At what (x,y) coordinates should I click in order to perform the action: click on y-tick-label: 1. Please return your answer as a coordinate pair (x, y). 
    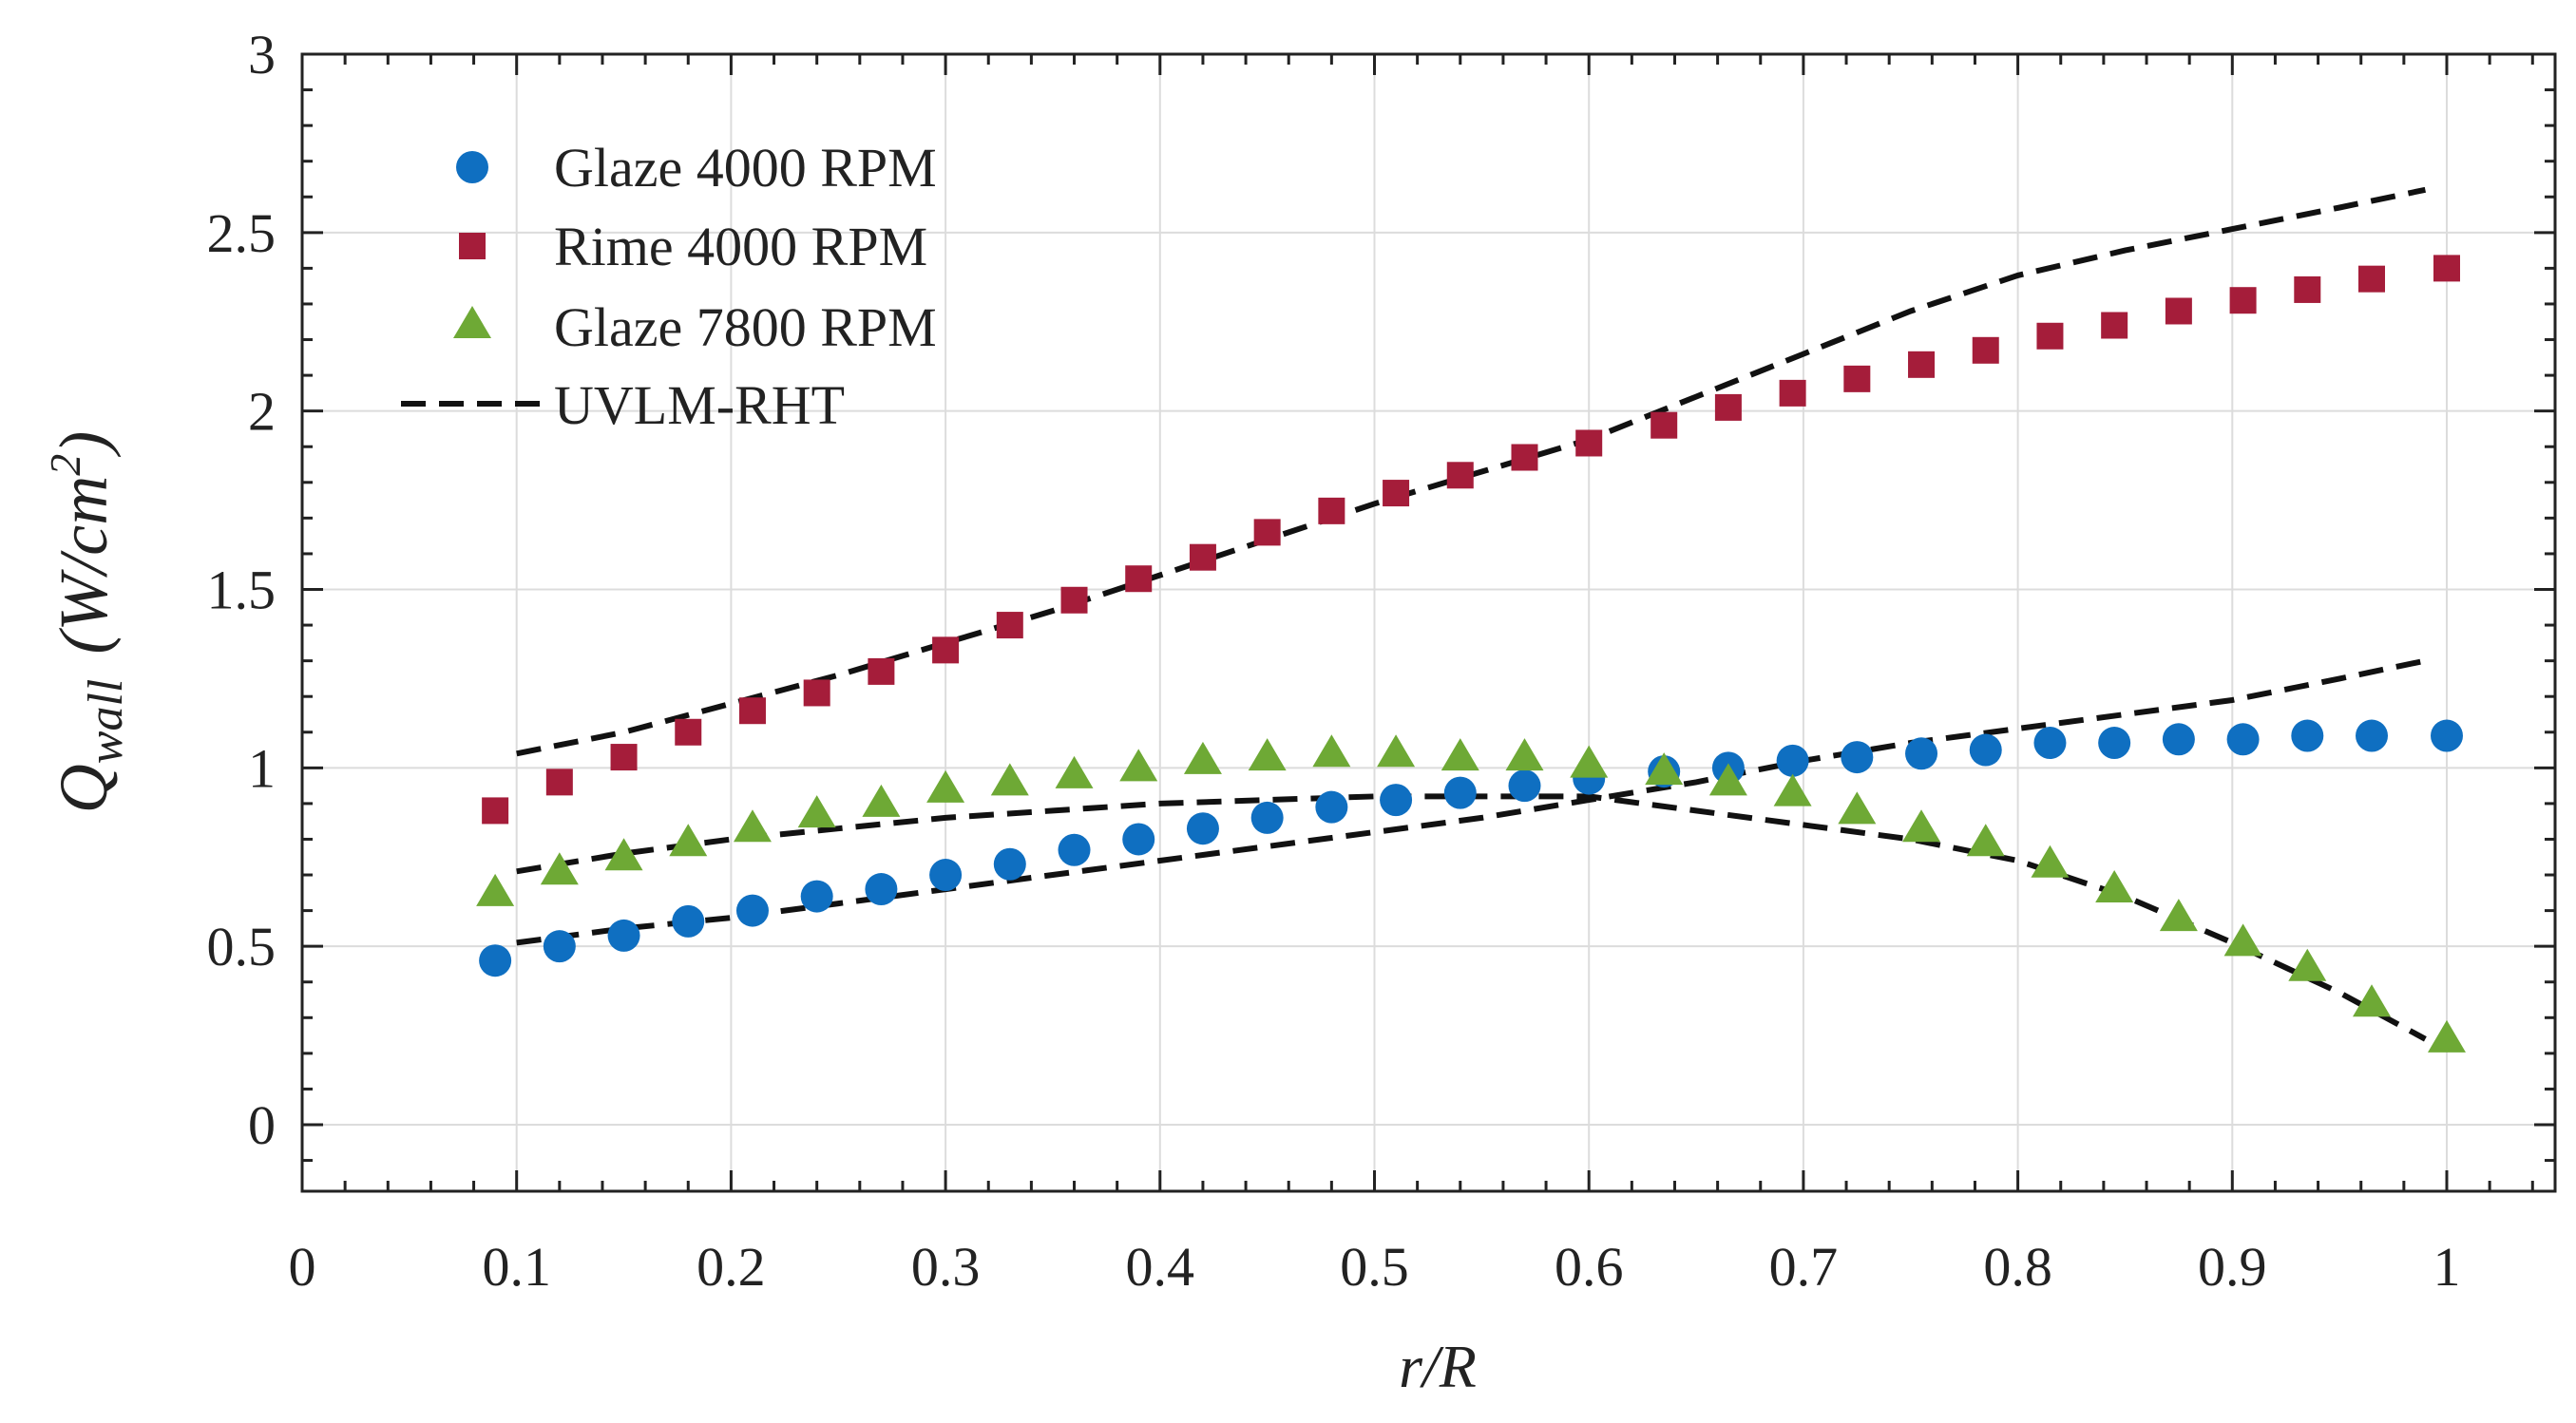
    Looking at the image, I should click on (262, 768).